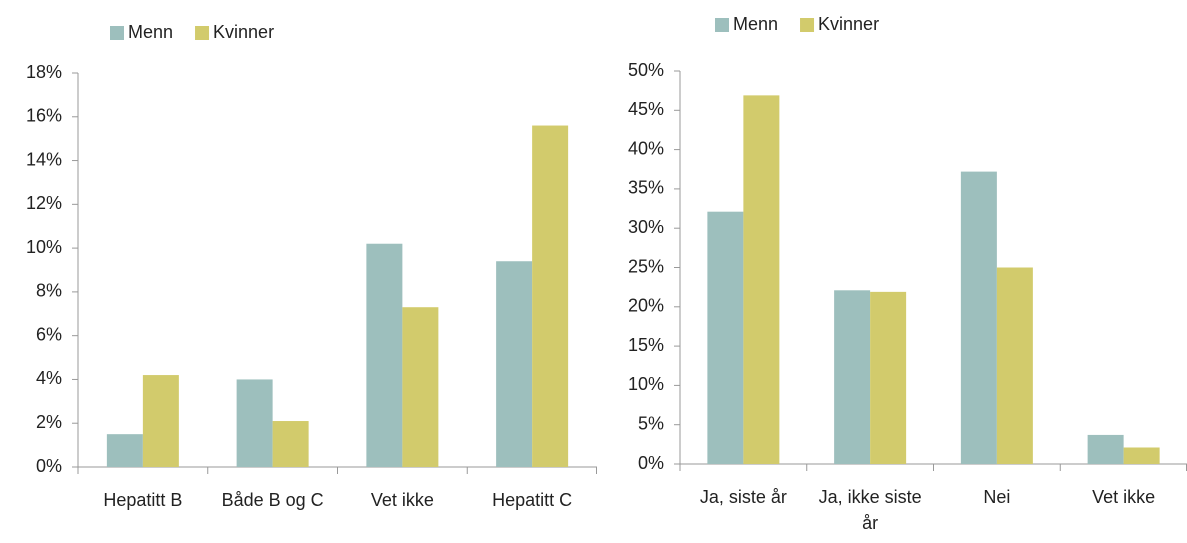 This screenshot has height=543, width=1187. I want to click on y-tick-label: 2%, so click(49, 422).